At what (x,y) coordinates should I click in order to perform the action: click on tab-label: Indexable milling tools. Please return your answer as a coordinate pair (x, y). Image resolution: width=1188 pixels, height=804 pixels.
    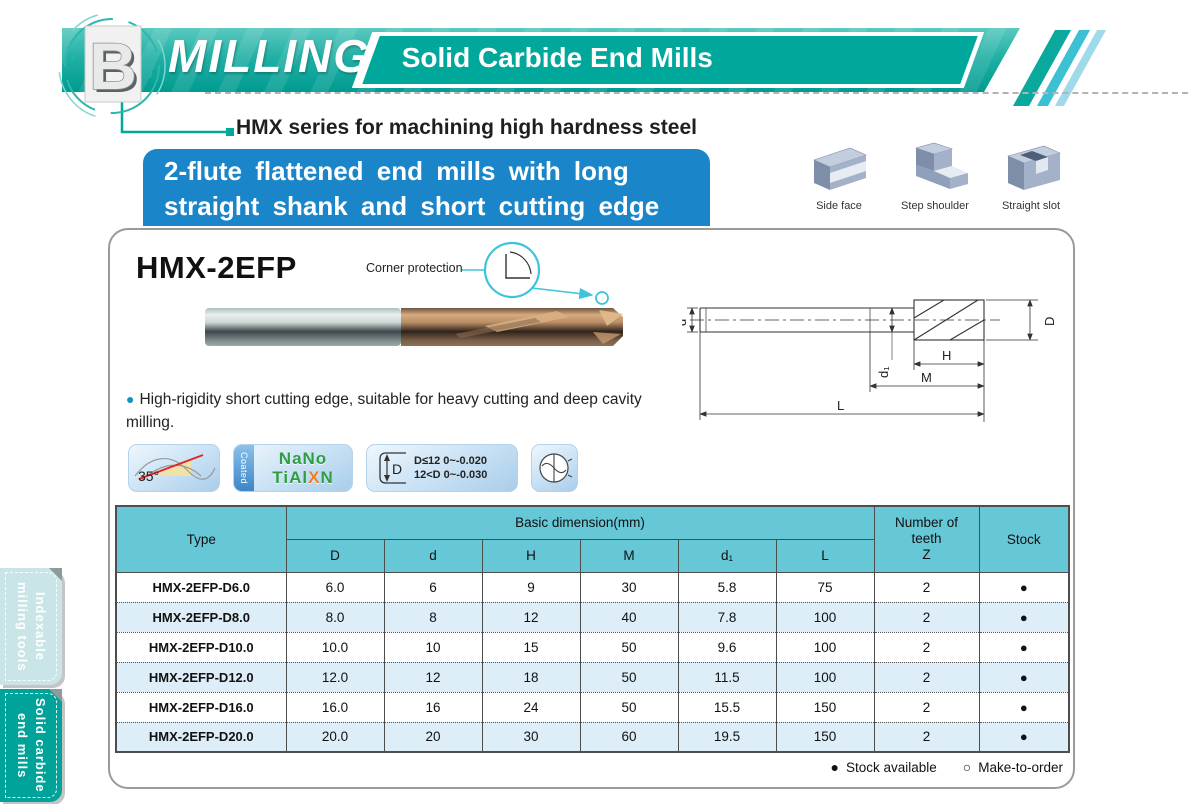
    Looking at the image, I should click on (32, 626).